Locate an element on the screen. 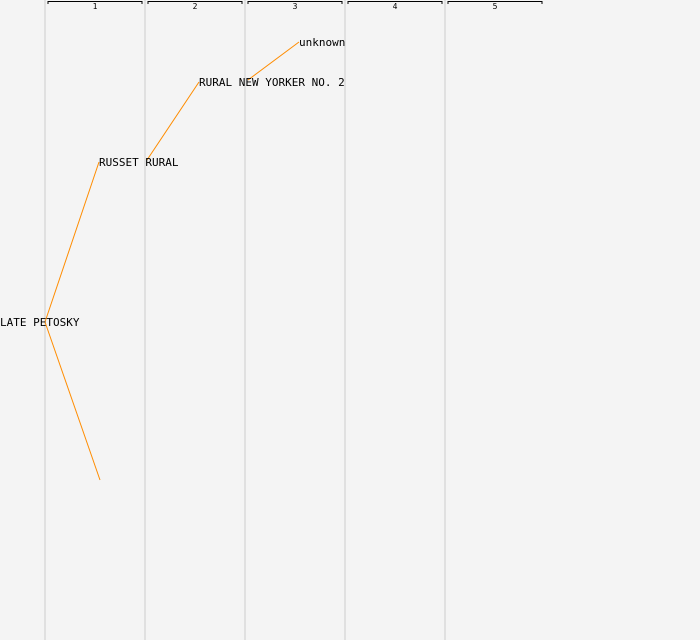  generation-number: 5 is located at coordinates (495, 6).